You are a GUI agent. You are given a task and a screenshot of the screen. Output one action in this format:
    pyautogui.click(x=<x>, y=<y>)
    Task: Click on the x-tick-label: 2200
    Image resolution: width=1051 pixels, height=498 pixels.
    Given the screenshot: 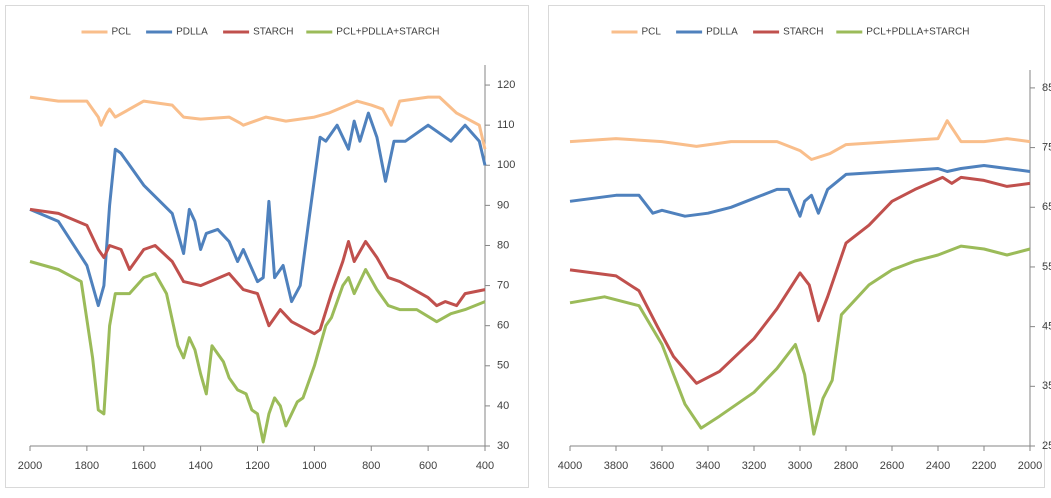 What is the action you would take?
    pyautogui.click(x=984, y=466)
    